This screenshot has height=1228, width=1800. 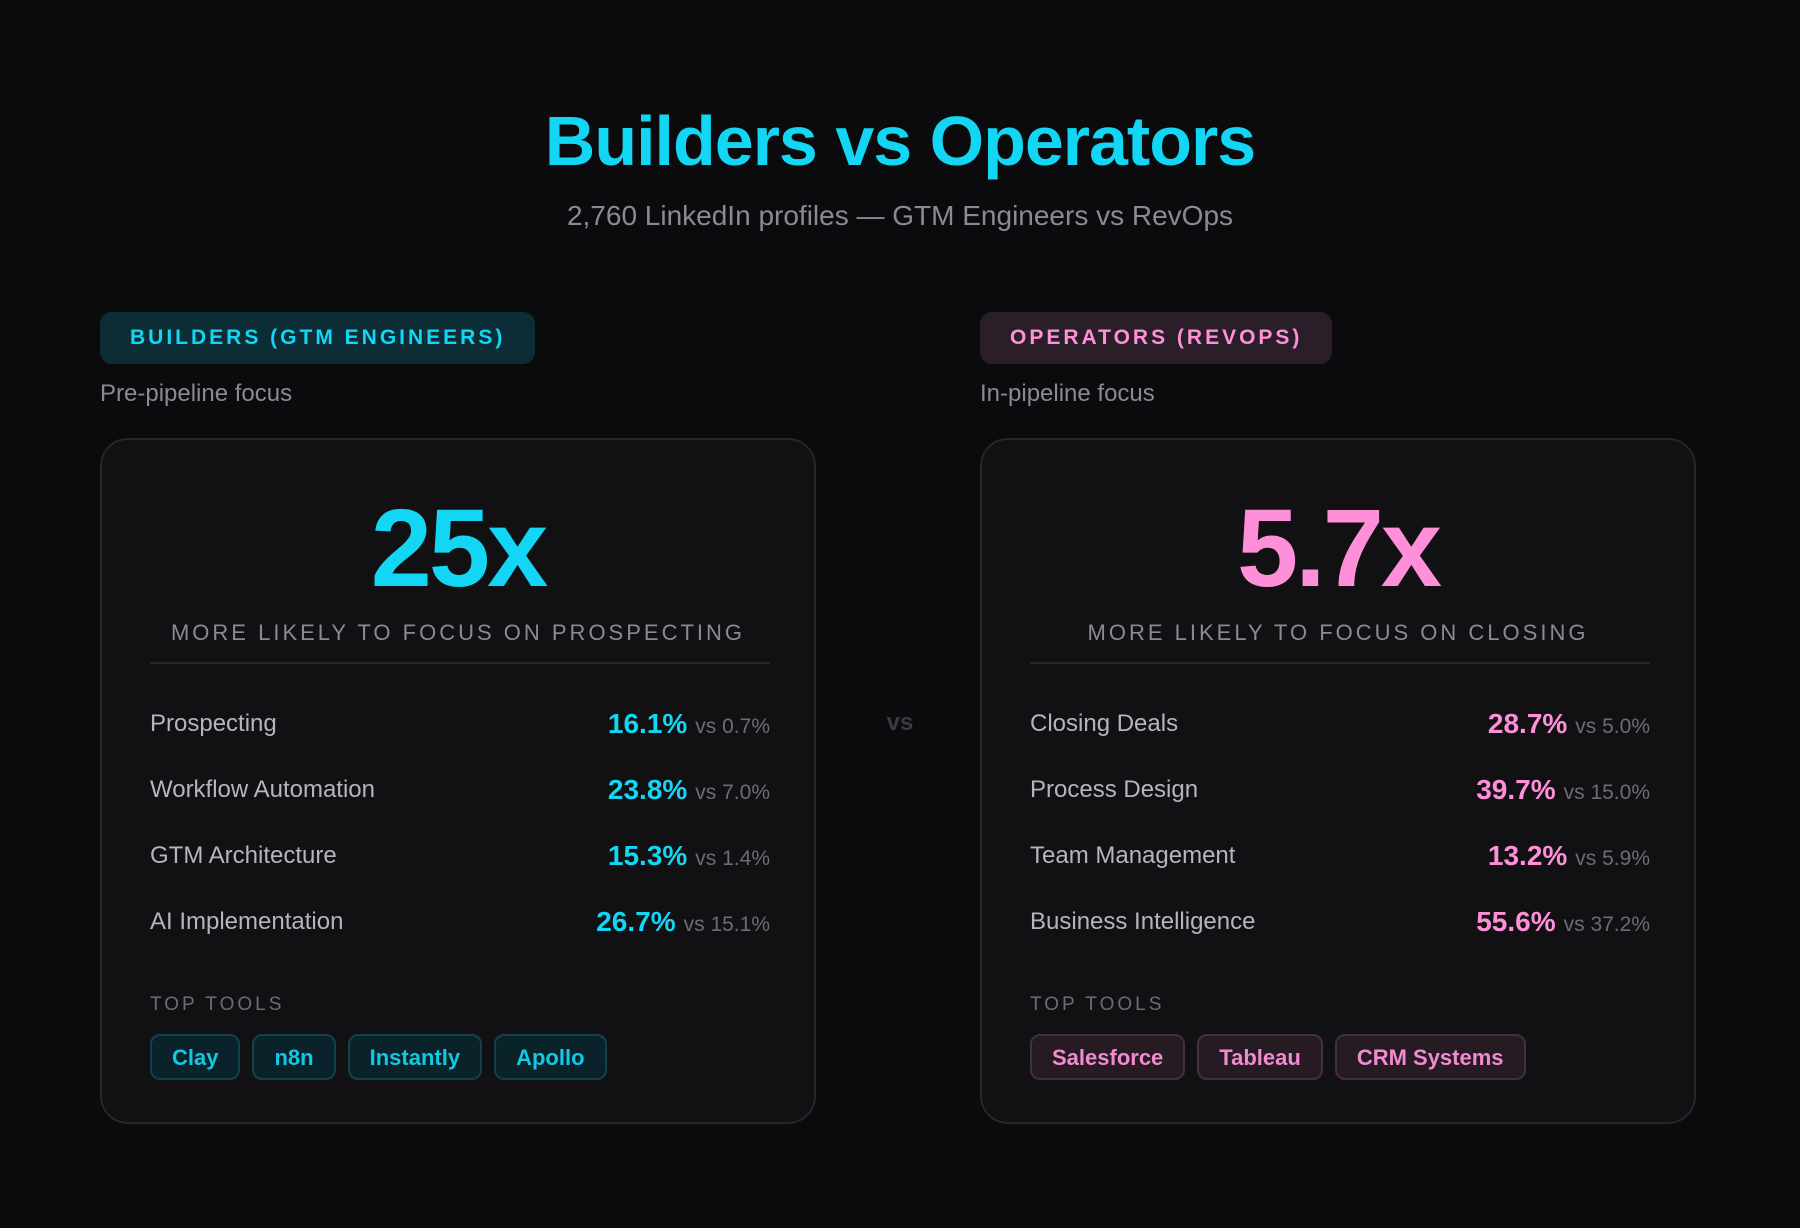 I want to click on stat-label: Process Design, so click(x=1114, y=789).